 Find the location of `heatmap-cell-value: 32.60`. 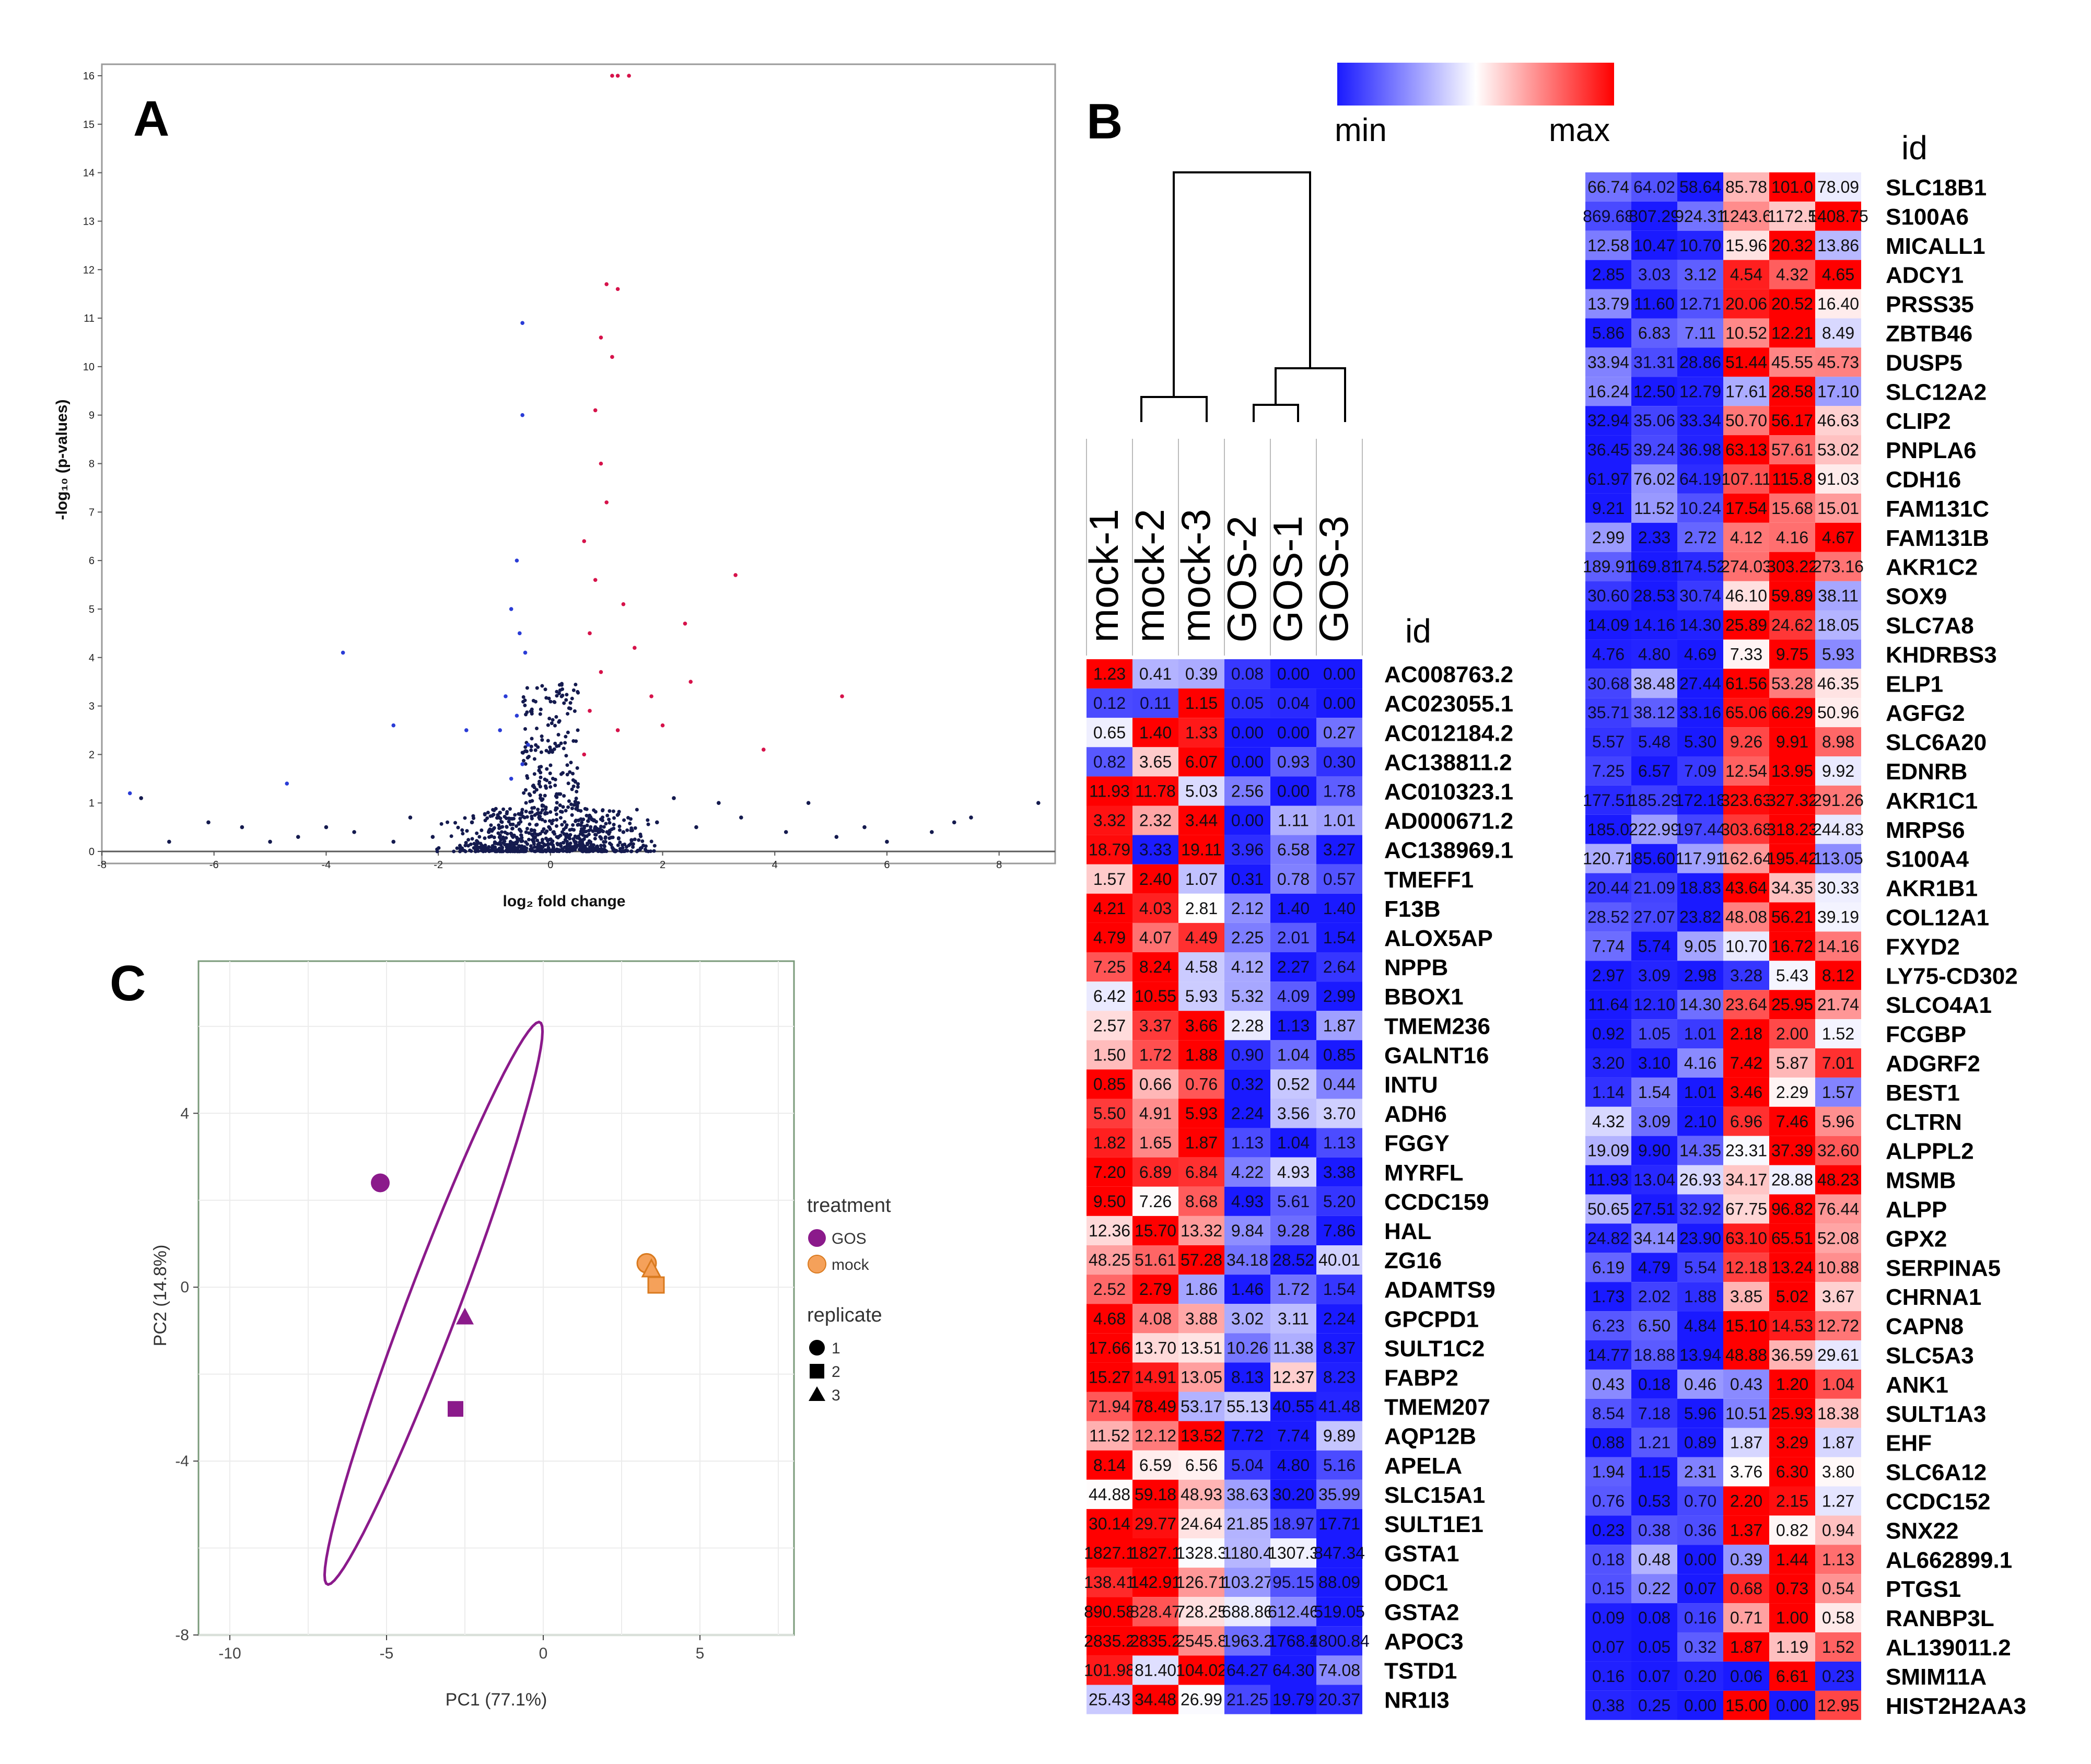

heatmap-cell-value: 32.60 is located at coordinates (1838, 1151).